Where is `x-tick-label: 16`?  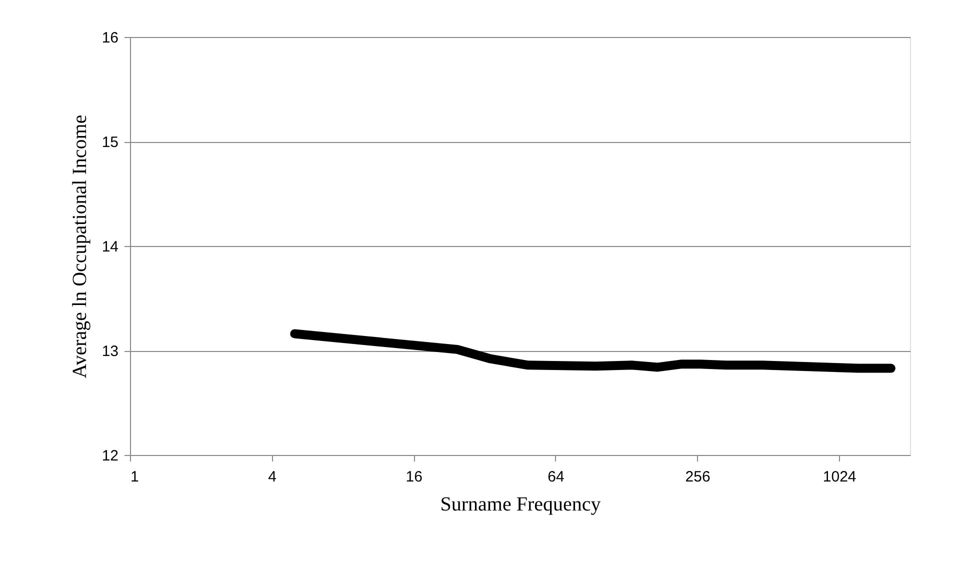
x-tick-label: 16 is located at coordinates (414, 477).